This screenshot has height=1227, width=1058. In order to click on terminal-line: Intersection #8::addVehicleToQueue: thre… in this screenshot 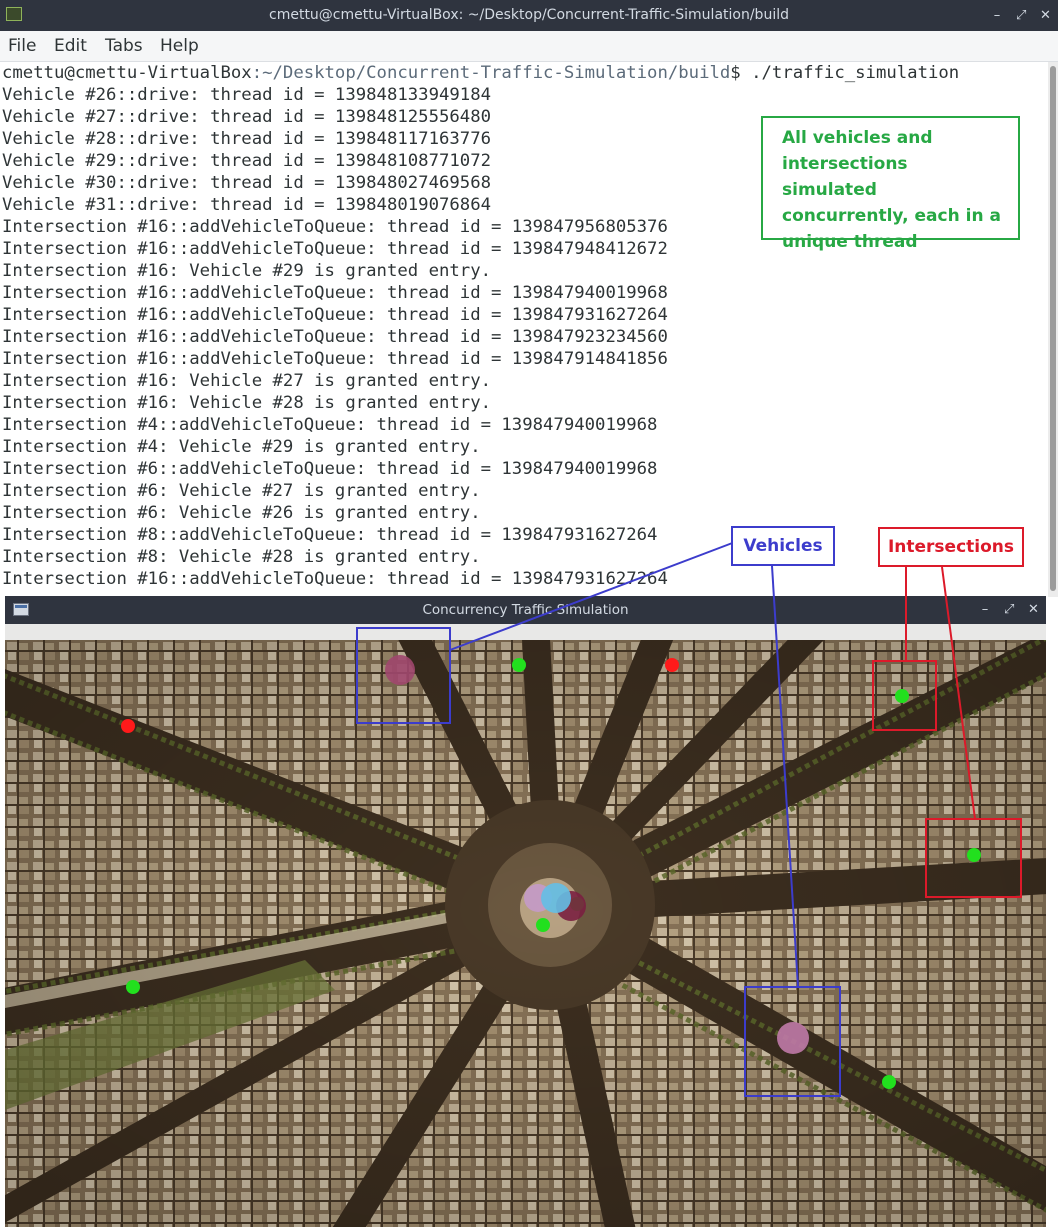, I will do `click(330, 535)`.